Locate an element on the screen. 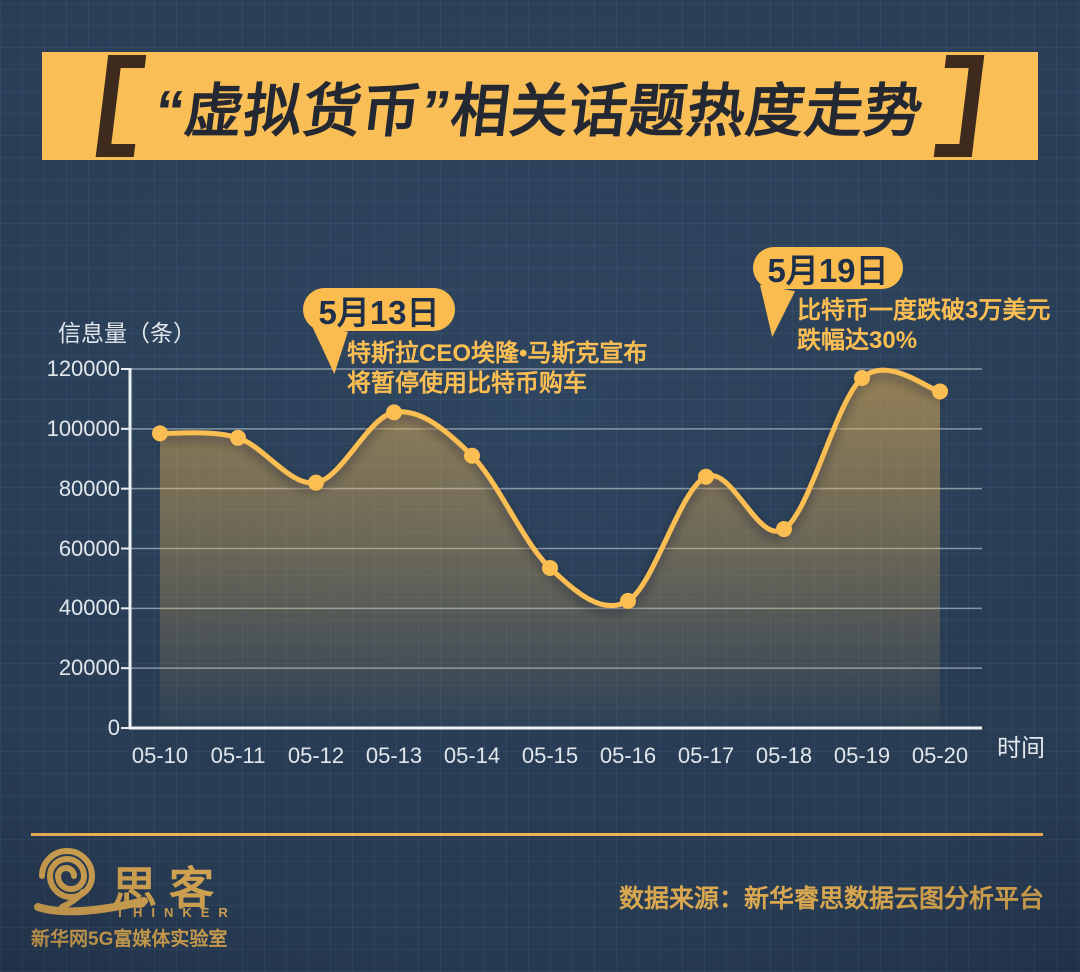 Image resolution: width=1080 pixels, height=972 pixels. x-tick-label: 05-20 is located at coordinates (940, 755).